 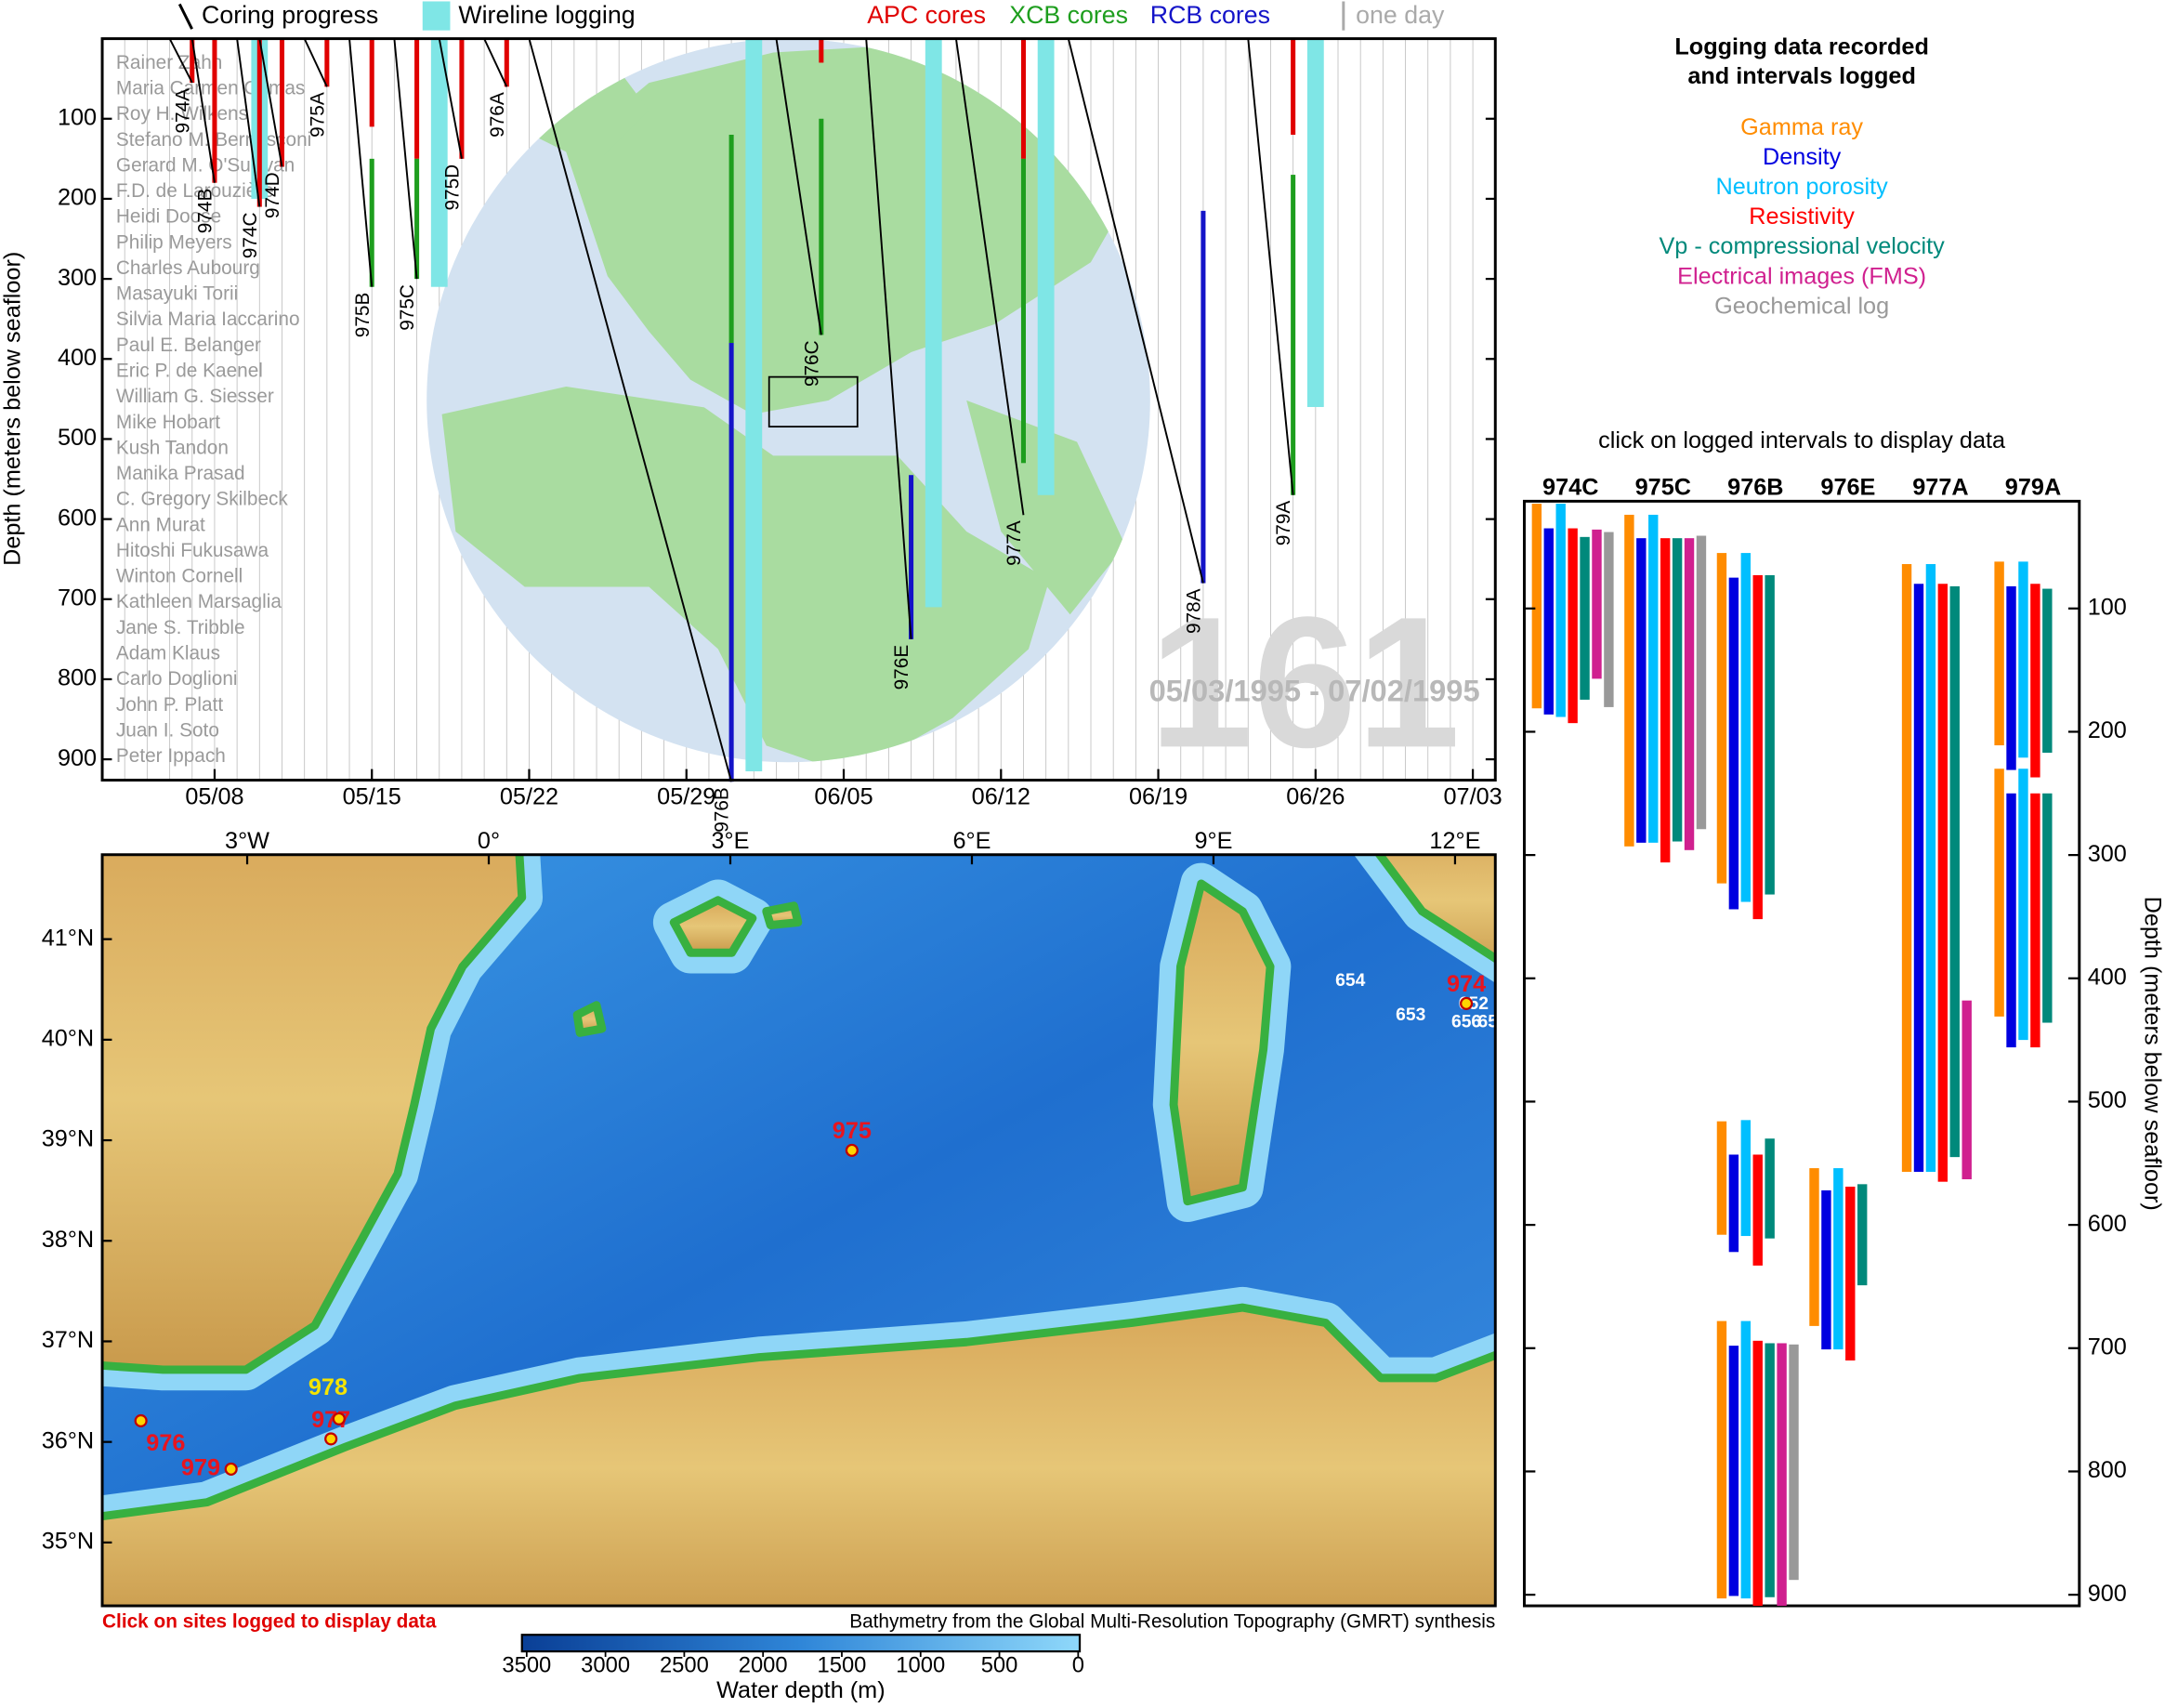 I want to click on site-label: 978, so click(x=328, y=1387).